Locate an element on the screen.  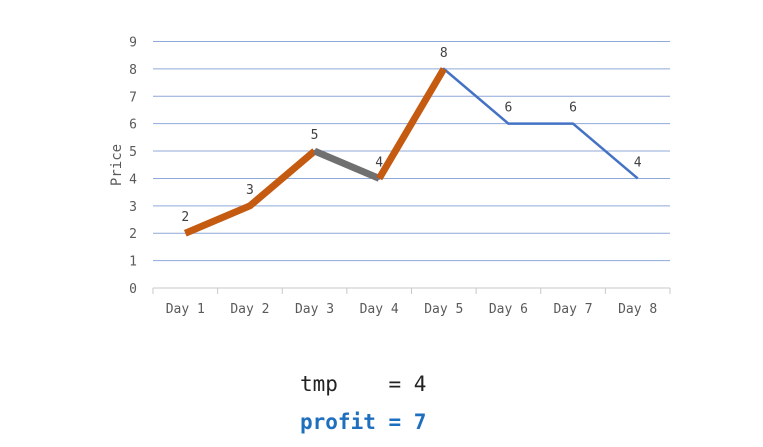
y-tick-6: 6 is located at coordinates (133, 125).